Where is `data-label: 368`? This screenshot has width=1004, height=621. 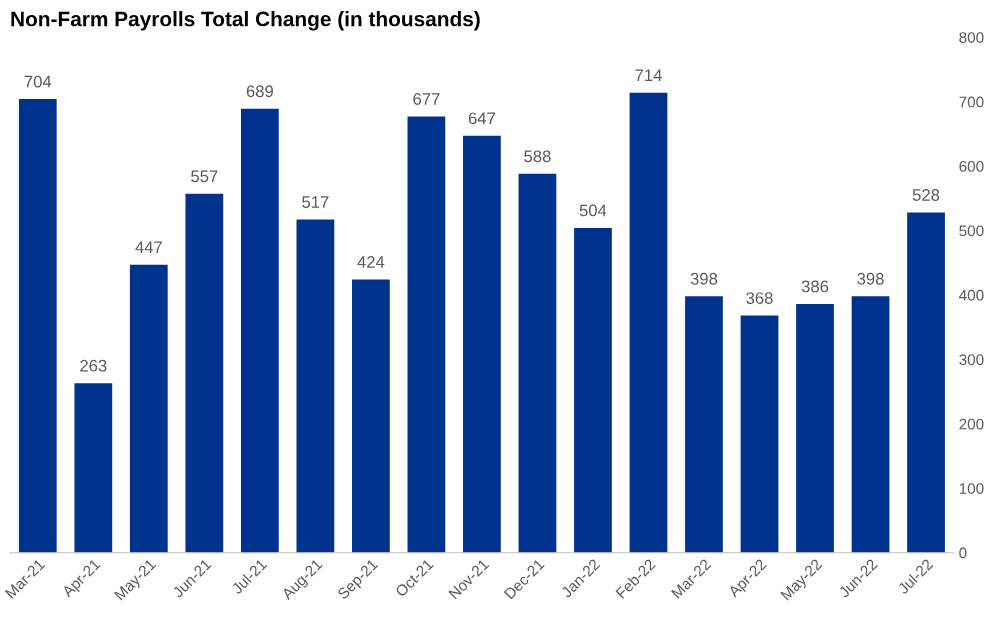
data-label: 368 is located at coordinates (759, 298).